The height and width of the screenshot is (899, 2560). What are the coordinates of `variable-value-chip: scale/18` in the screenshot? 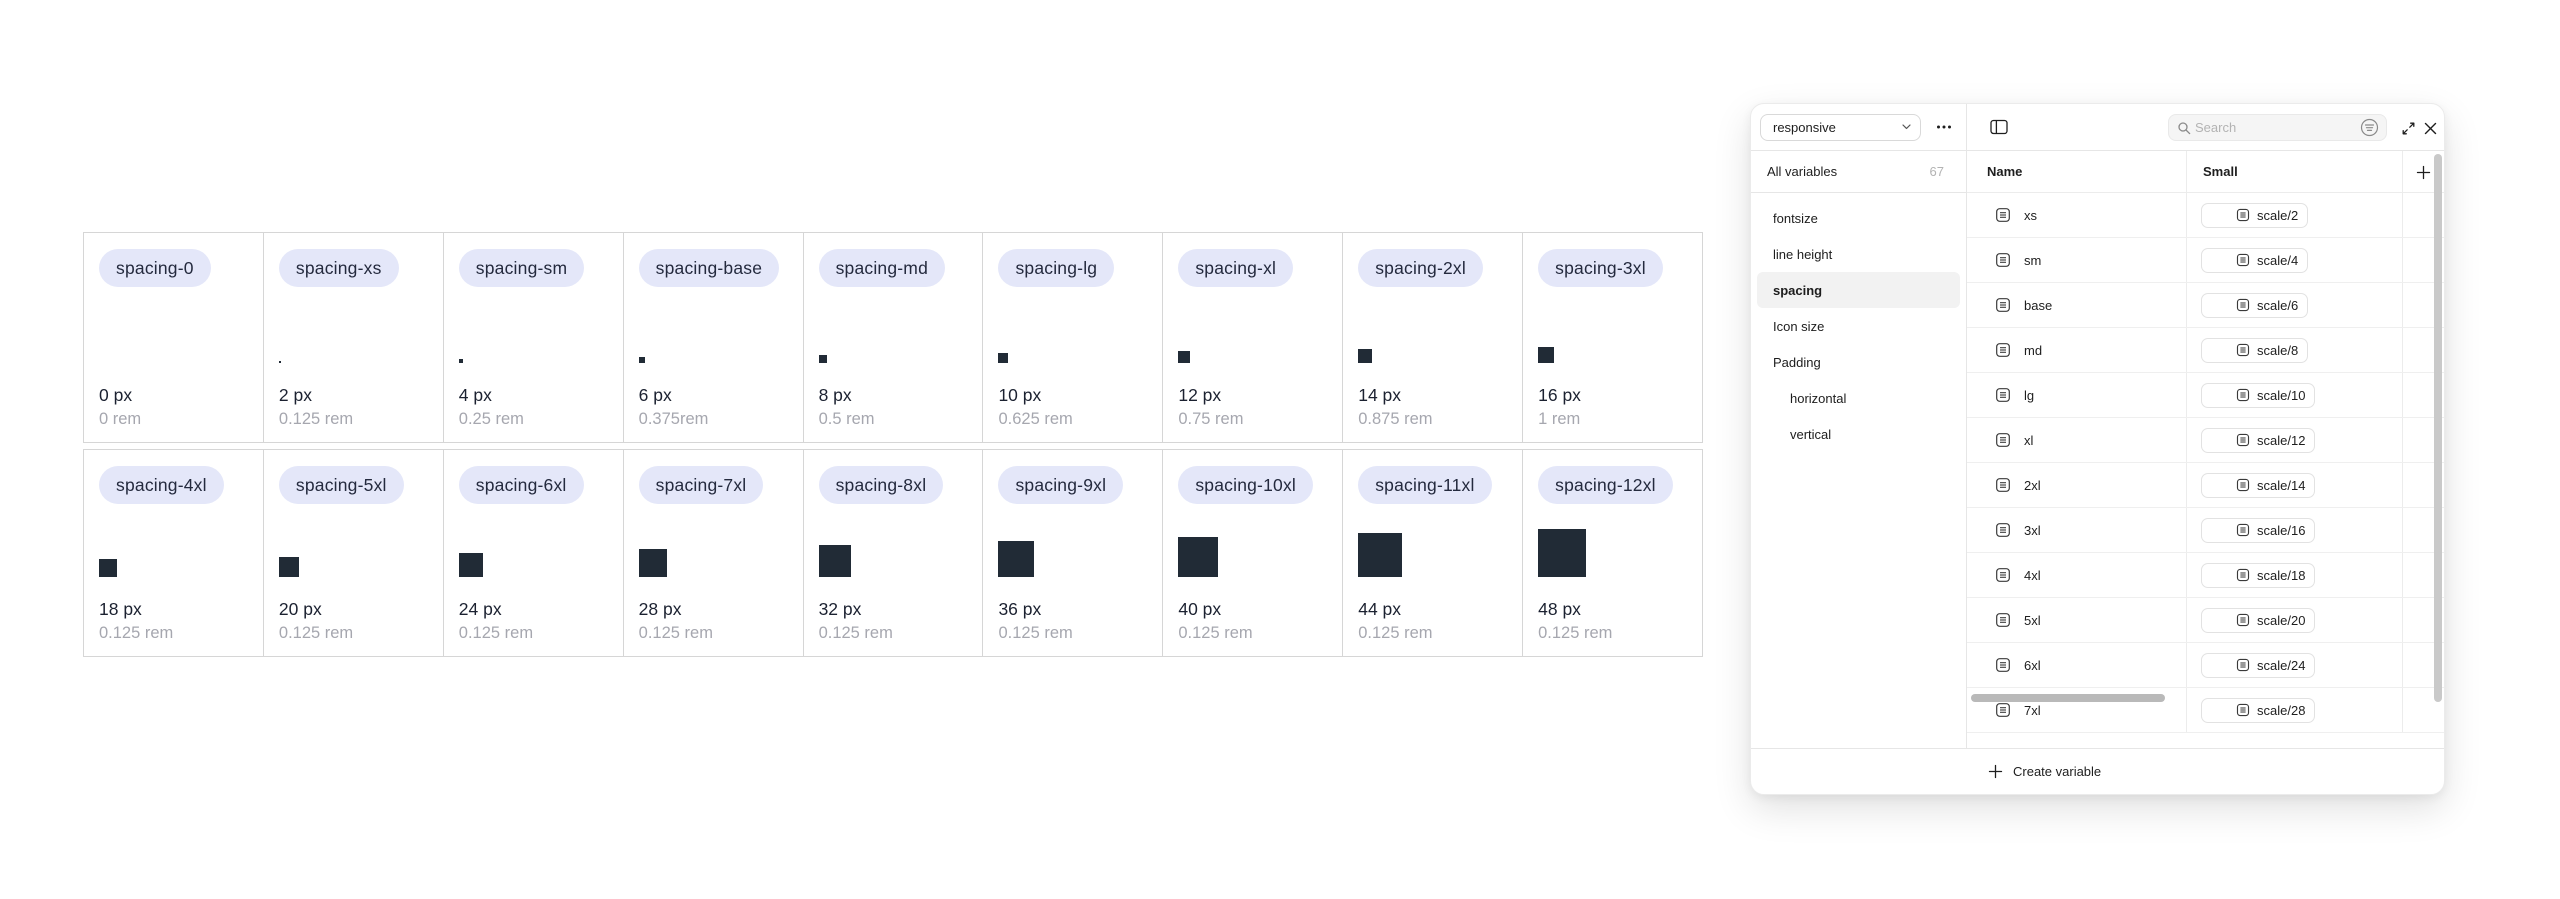 It's located at (2258, 575).